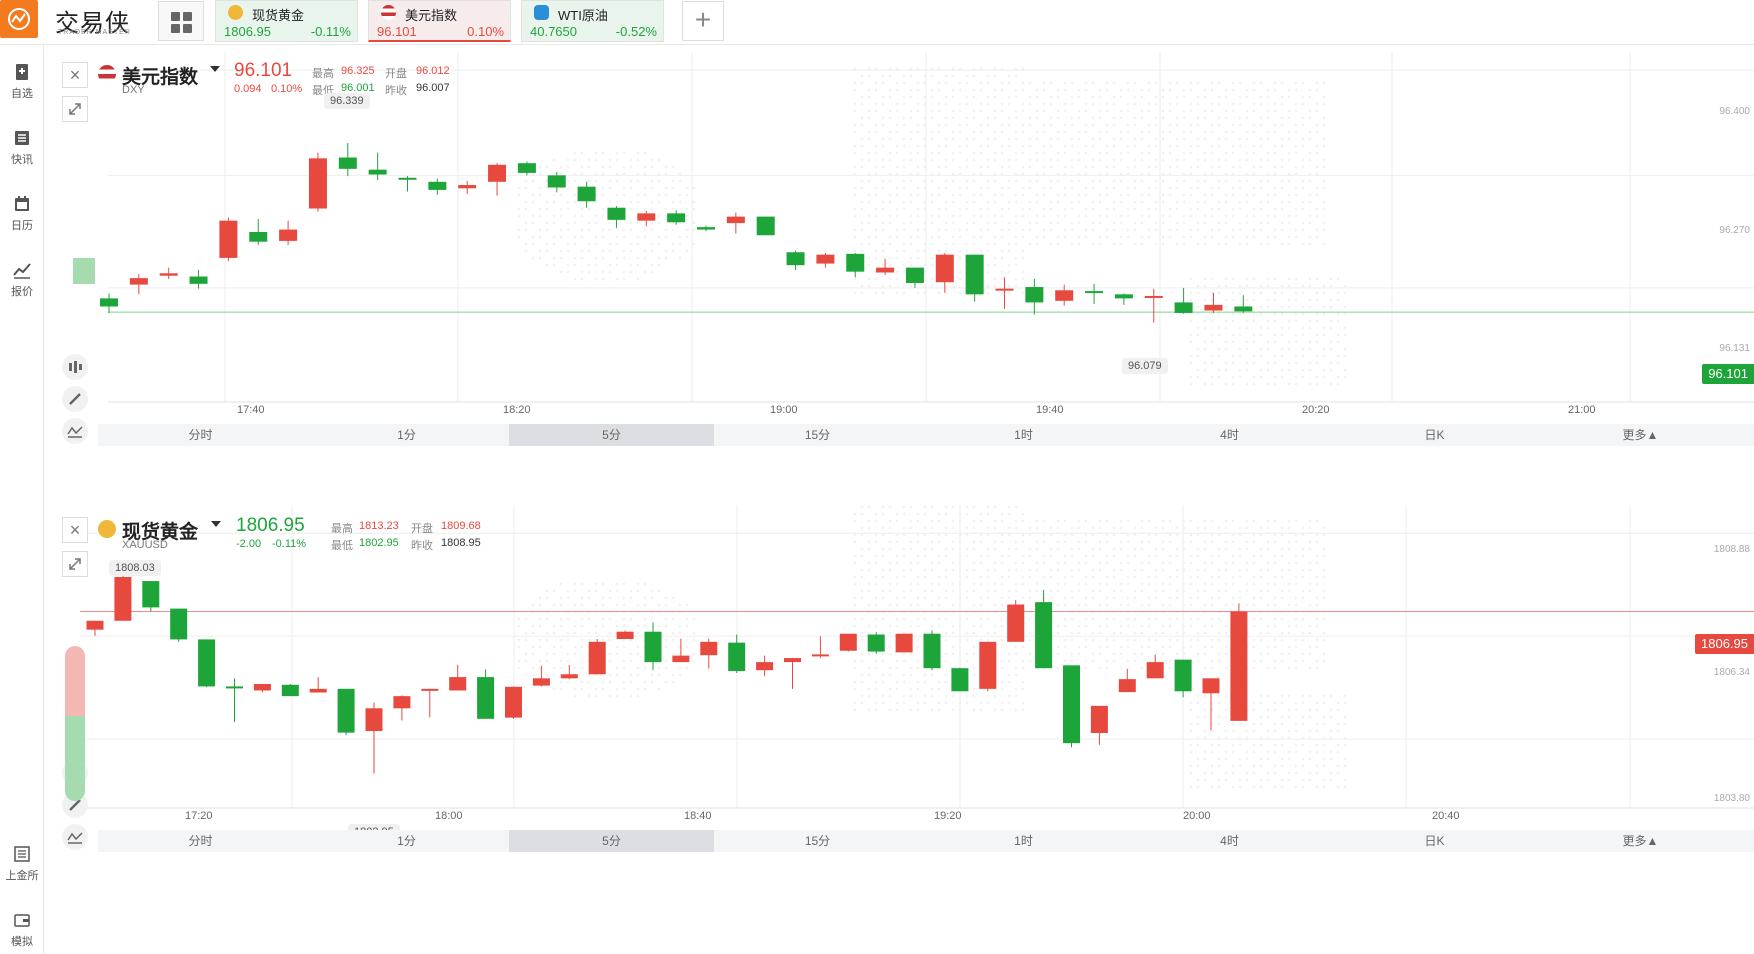 This screenshot has height=954, width=1754. Describe the element at coordinates (160, 532) in the screenshot. I see `instrument-name: 现货黄金` at that location.